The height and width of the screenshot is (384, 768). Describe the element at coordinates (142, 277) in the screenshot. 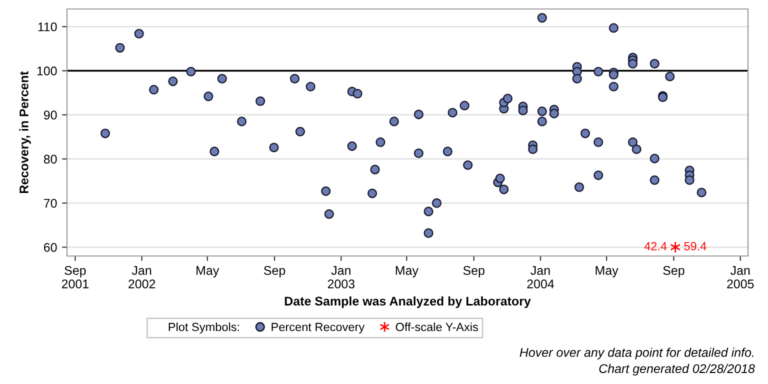

I see `x-tick-label: Jan 2002` at that location.